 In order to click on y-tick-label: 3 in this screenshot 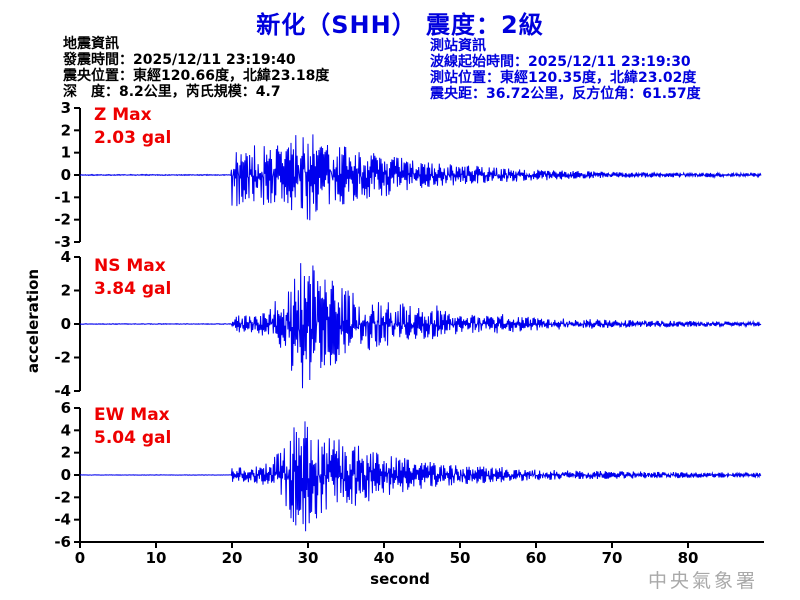, I will do `click(66, 108)`.